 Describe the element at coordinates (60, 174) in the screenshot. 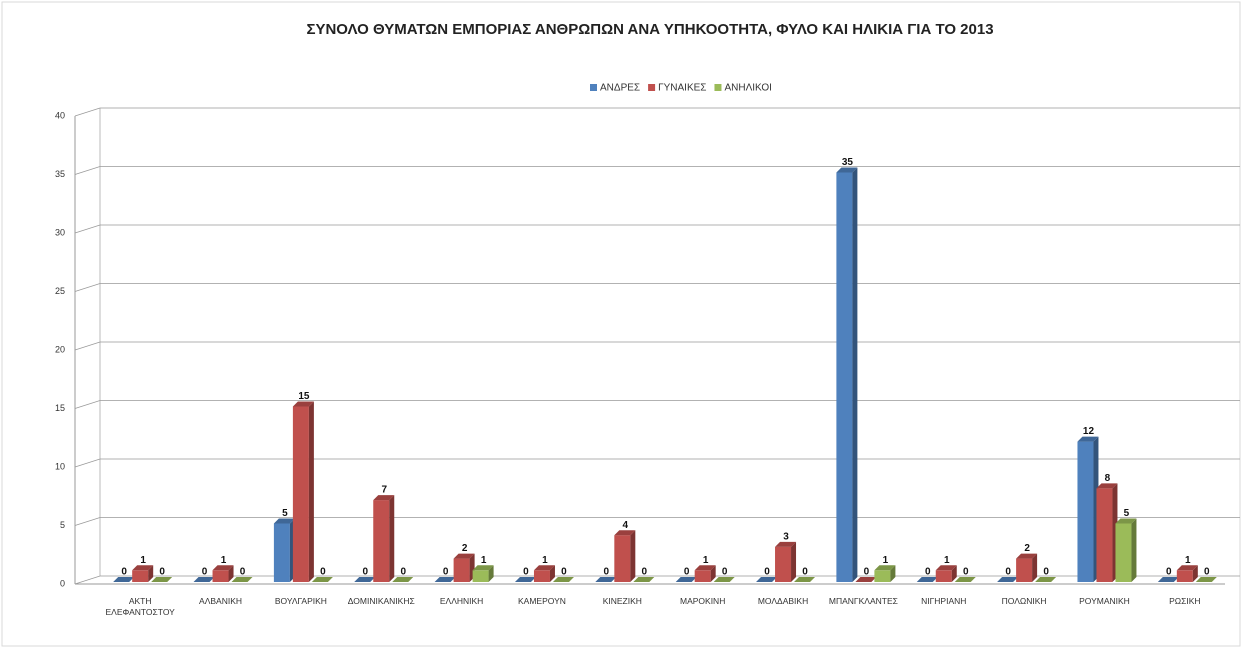

I see `y-tick-label: 35` at that location.